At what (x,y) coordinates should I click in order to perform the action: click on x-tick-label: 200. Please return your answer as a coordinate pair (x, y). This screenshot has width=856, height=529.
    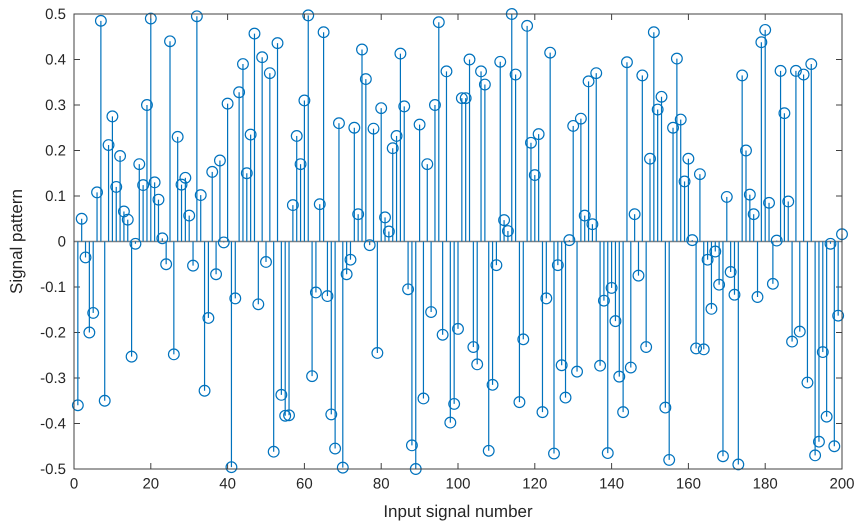
    Looking at the image, I should click on (842, 484).